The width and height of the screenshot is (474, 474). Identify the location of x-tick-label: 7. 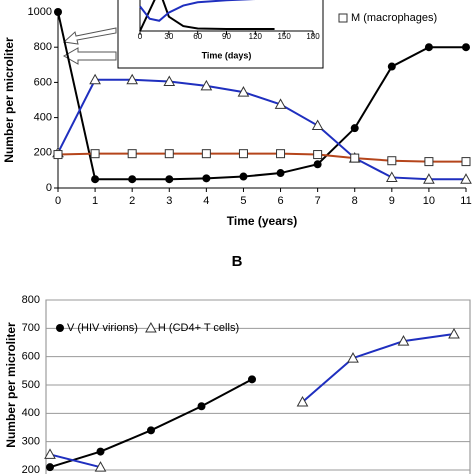
(318, 201).